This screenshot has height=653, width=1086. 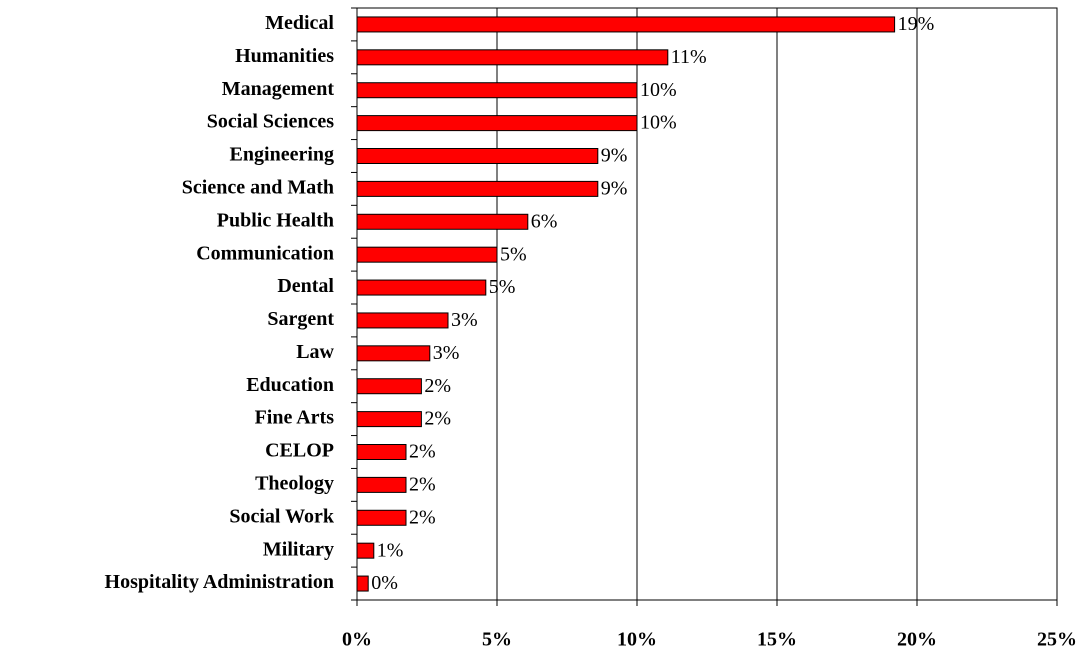 What do you see at coordinates (315, 352) in the screenshot?
I see `category-label: Law` at bounding box center [315, 352].